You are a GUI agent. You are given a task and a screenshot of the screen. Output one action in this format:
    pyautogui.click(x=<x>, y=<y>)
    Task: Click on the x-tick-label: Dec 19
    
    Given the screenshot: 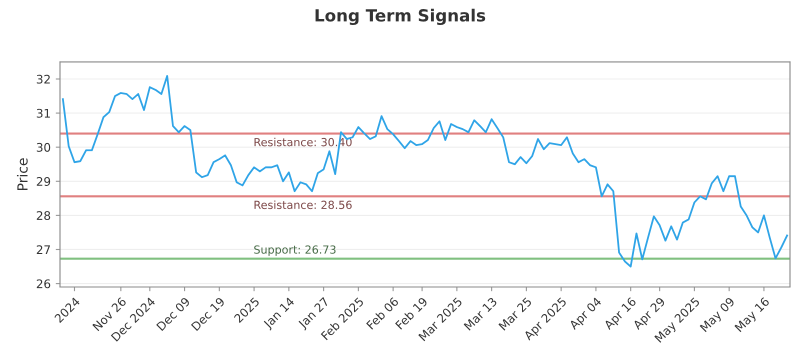 What is the action you would take?
    pyautogui.click(x=208, y=314)
    